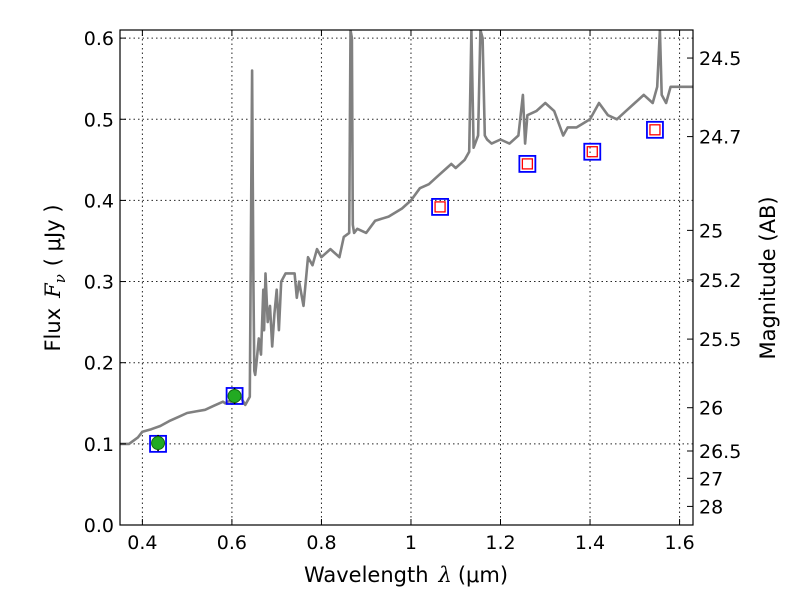 The image size is (800, 600). I want to click on y-tick-label: 0.6, so click(99, 39).